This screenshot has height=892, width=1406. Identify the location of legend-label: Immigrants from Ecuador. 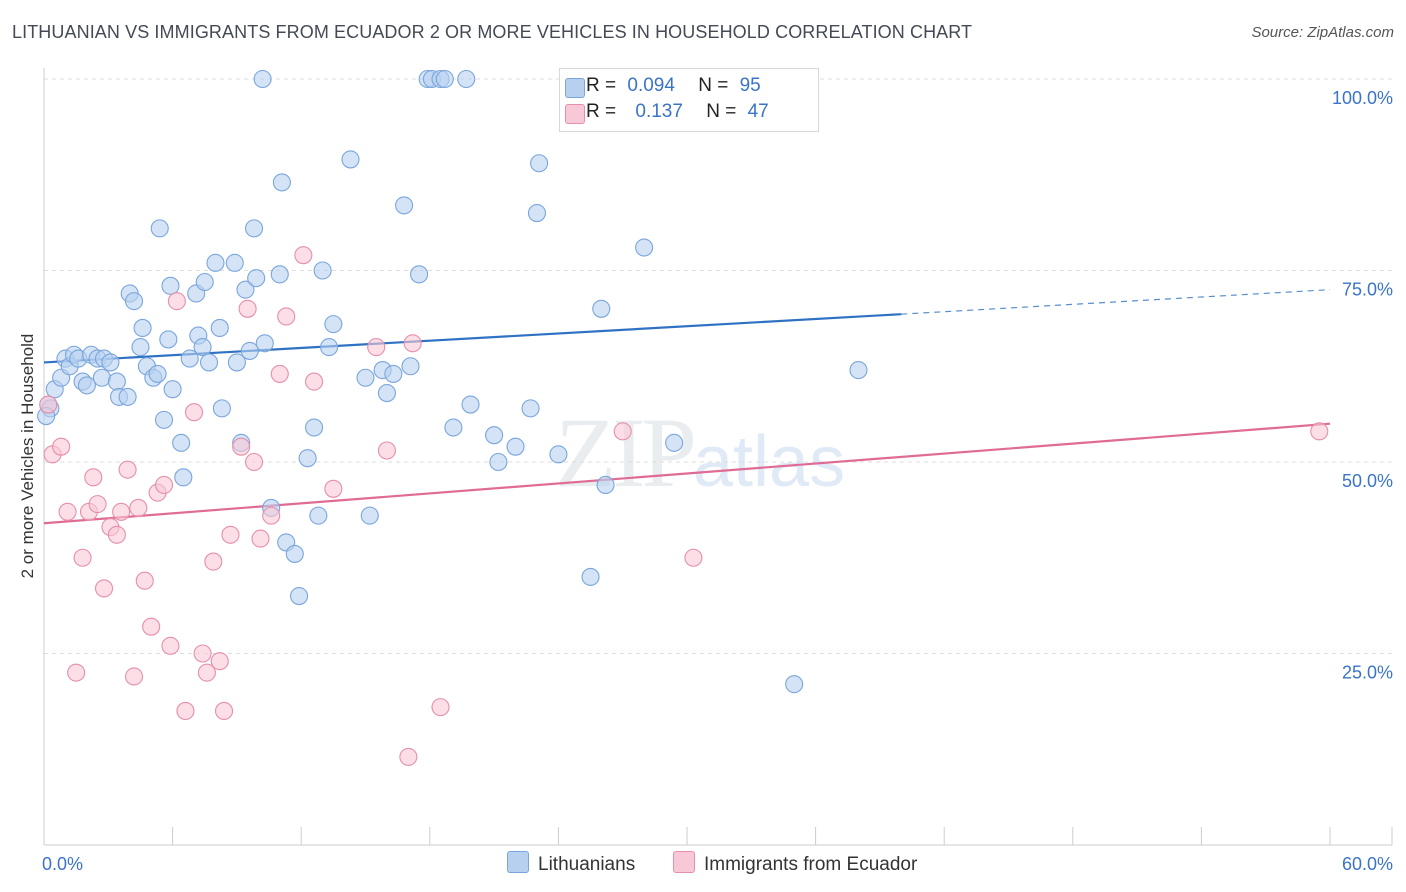
(811, 864).